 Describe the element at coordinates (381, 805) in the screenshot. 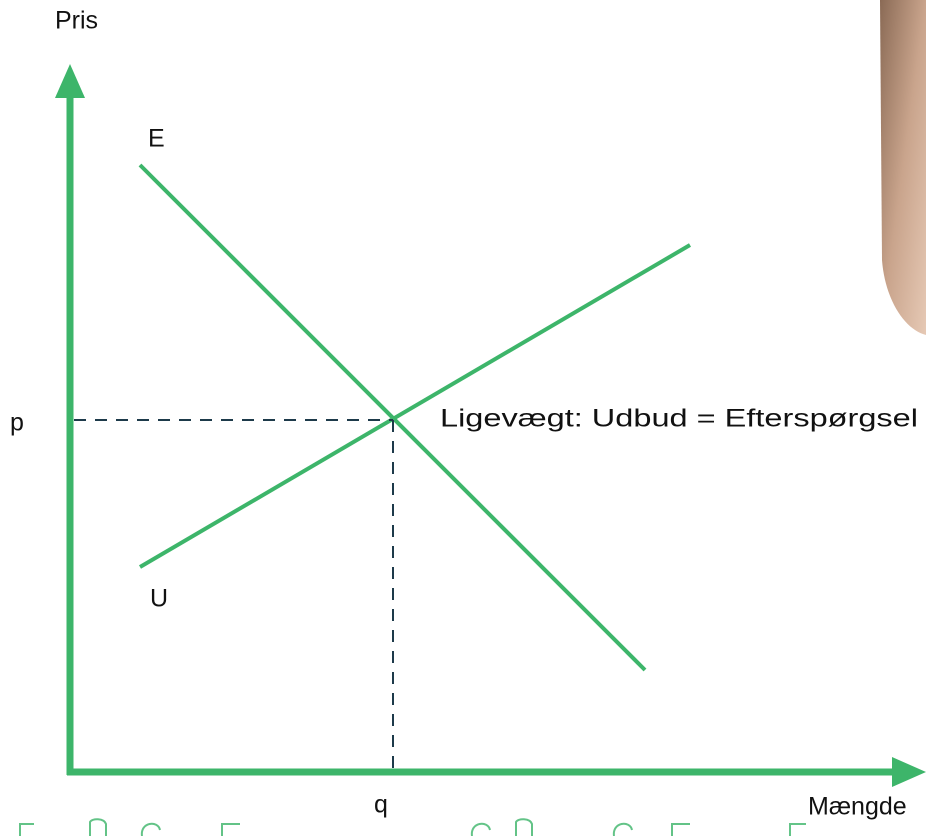

I see `quantity-label: q` at that location.